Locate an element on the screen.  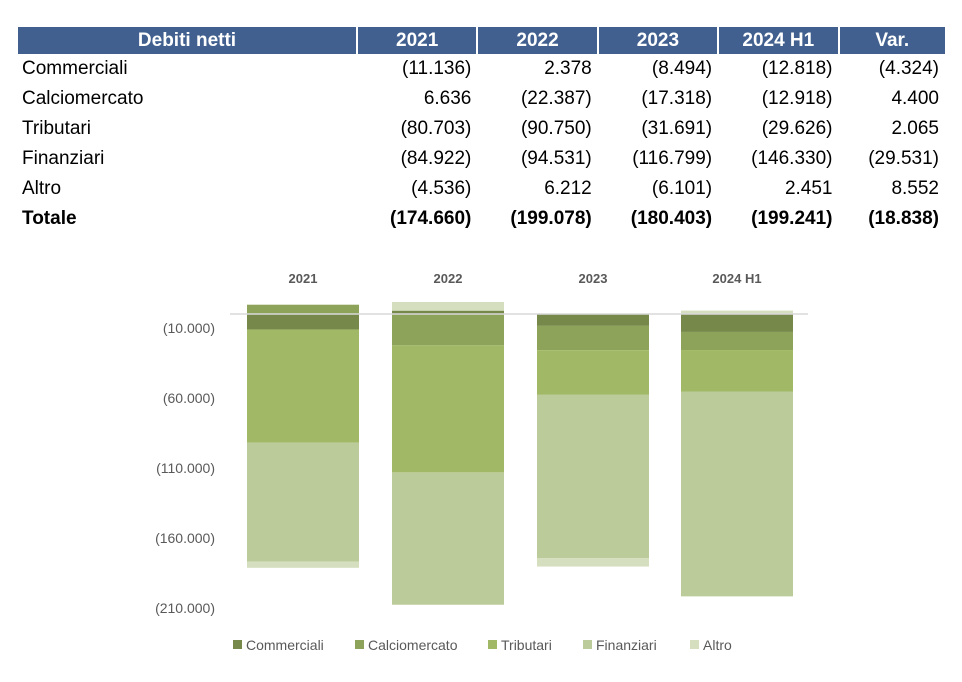
cell-value: 2.378 is located at coordinates (568, 68).